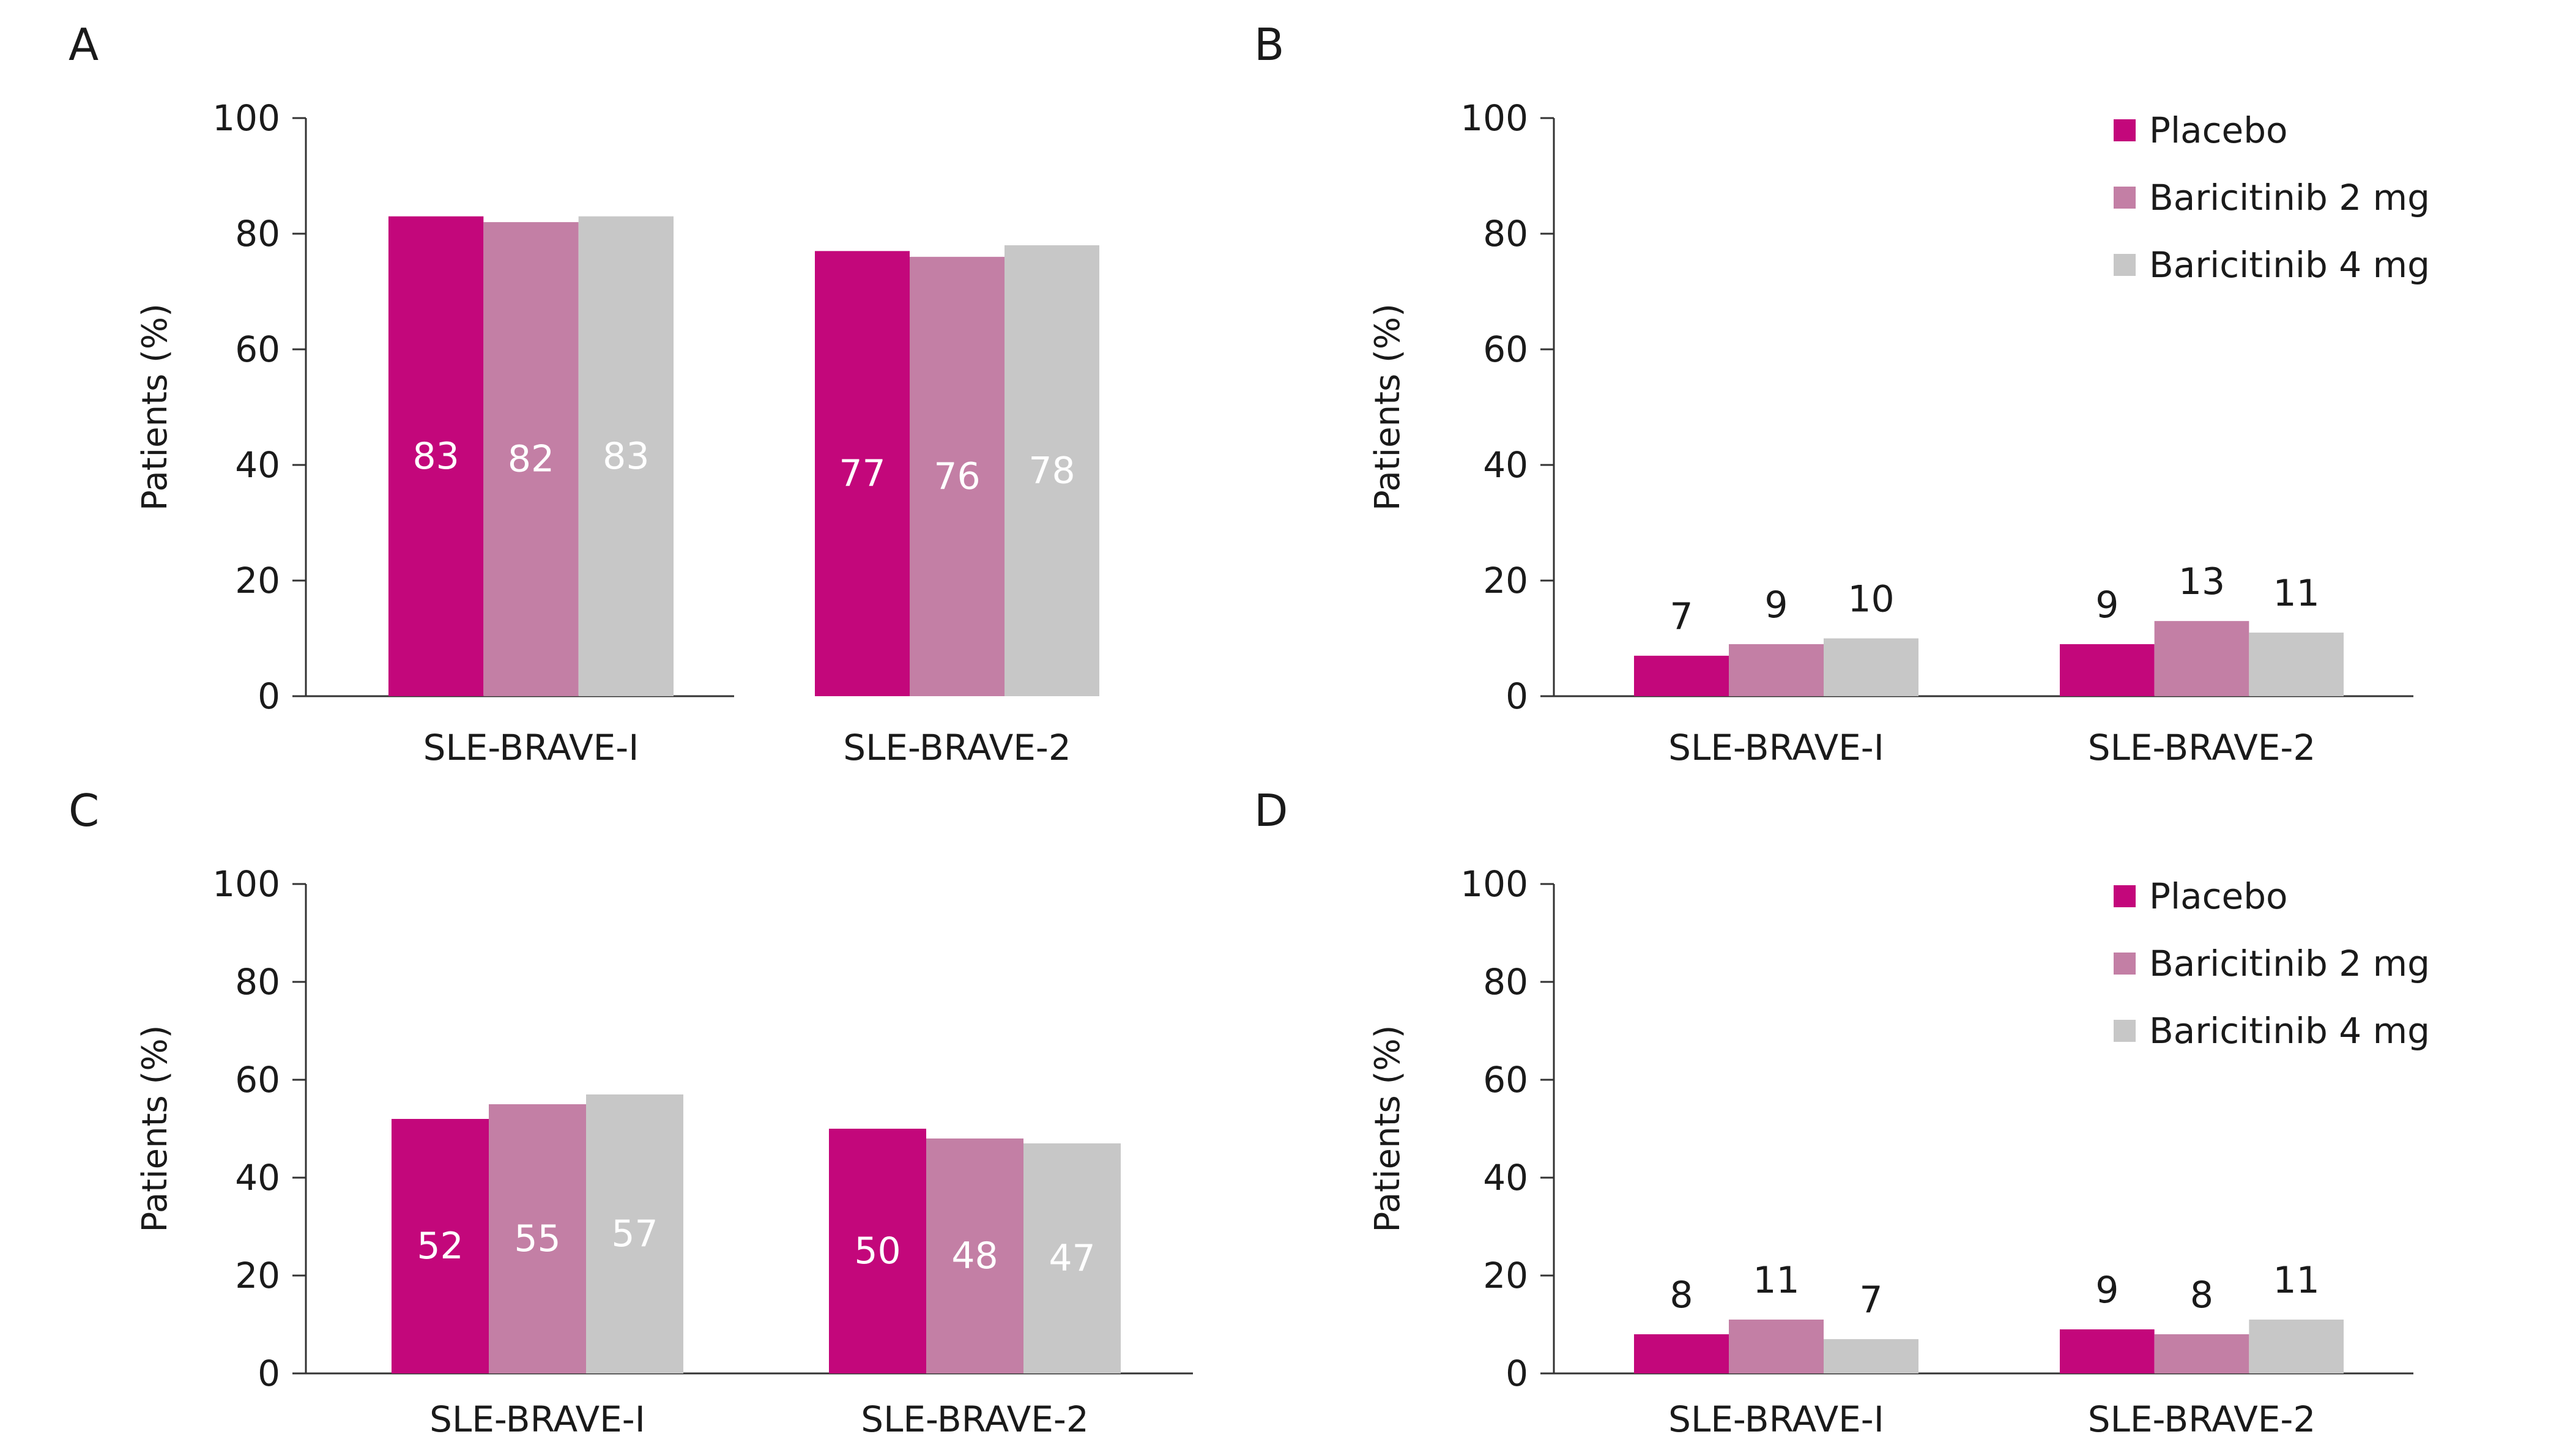 The height and width of the screenshot is (1456, 2570). Describe the element at coordinates (2289, 1031) in the screenshot. I see `legend-entry: Baricitinib 4 mg` at that location.